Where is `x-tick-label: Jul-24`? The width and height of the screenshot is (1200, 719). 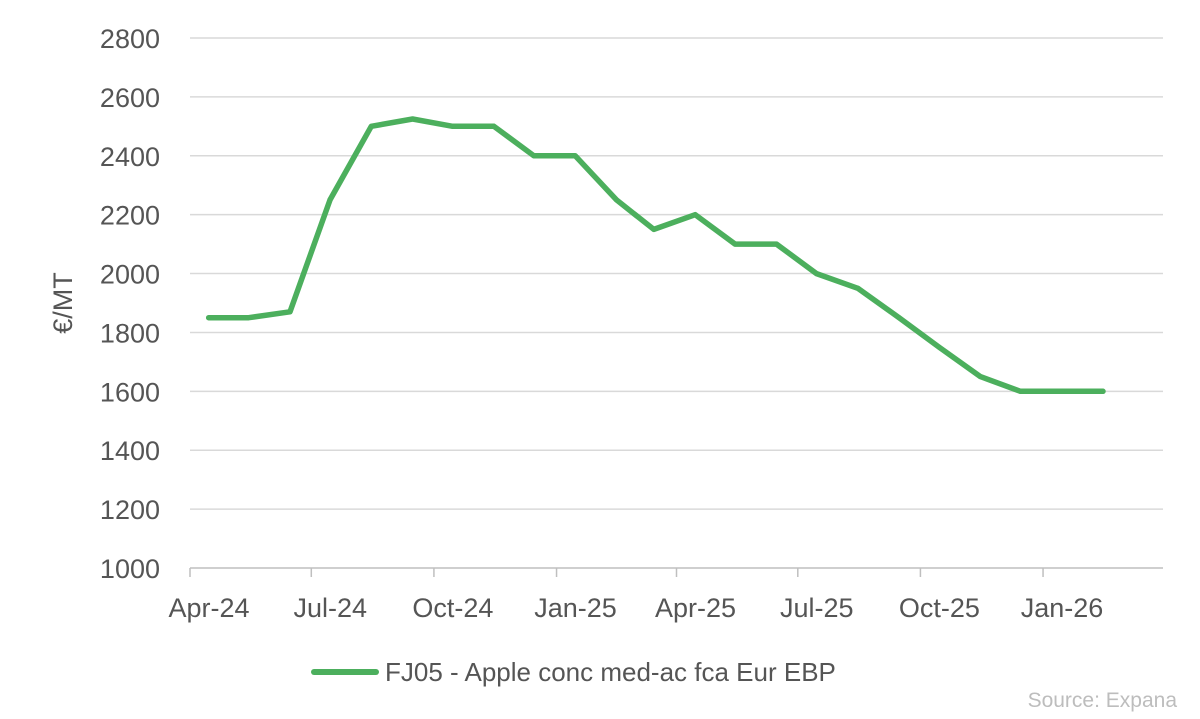
x-tick-label: Jul-24 is located at coordinates (331, 608).